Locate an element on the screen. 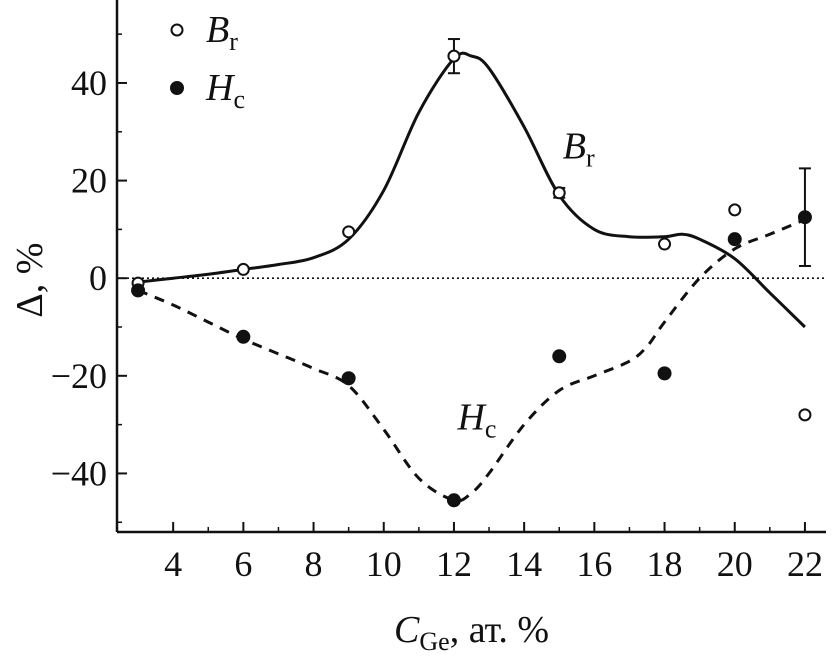 Image resolution: width=832 pixels, height=662 pixels. x-tick-label: 10 is located at coordinates (384, 564).